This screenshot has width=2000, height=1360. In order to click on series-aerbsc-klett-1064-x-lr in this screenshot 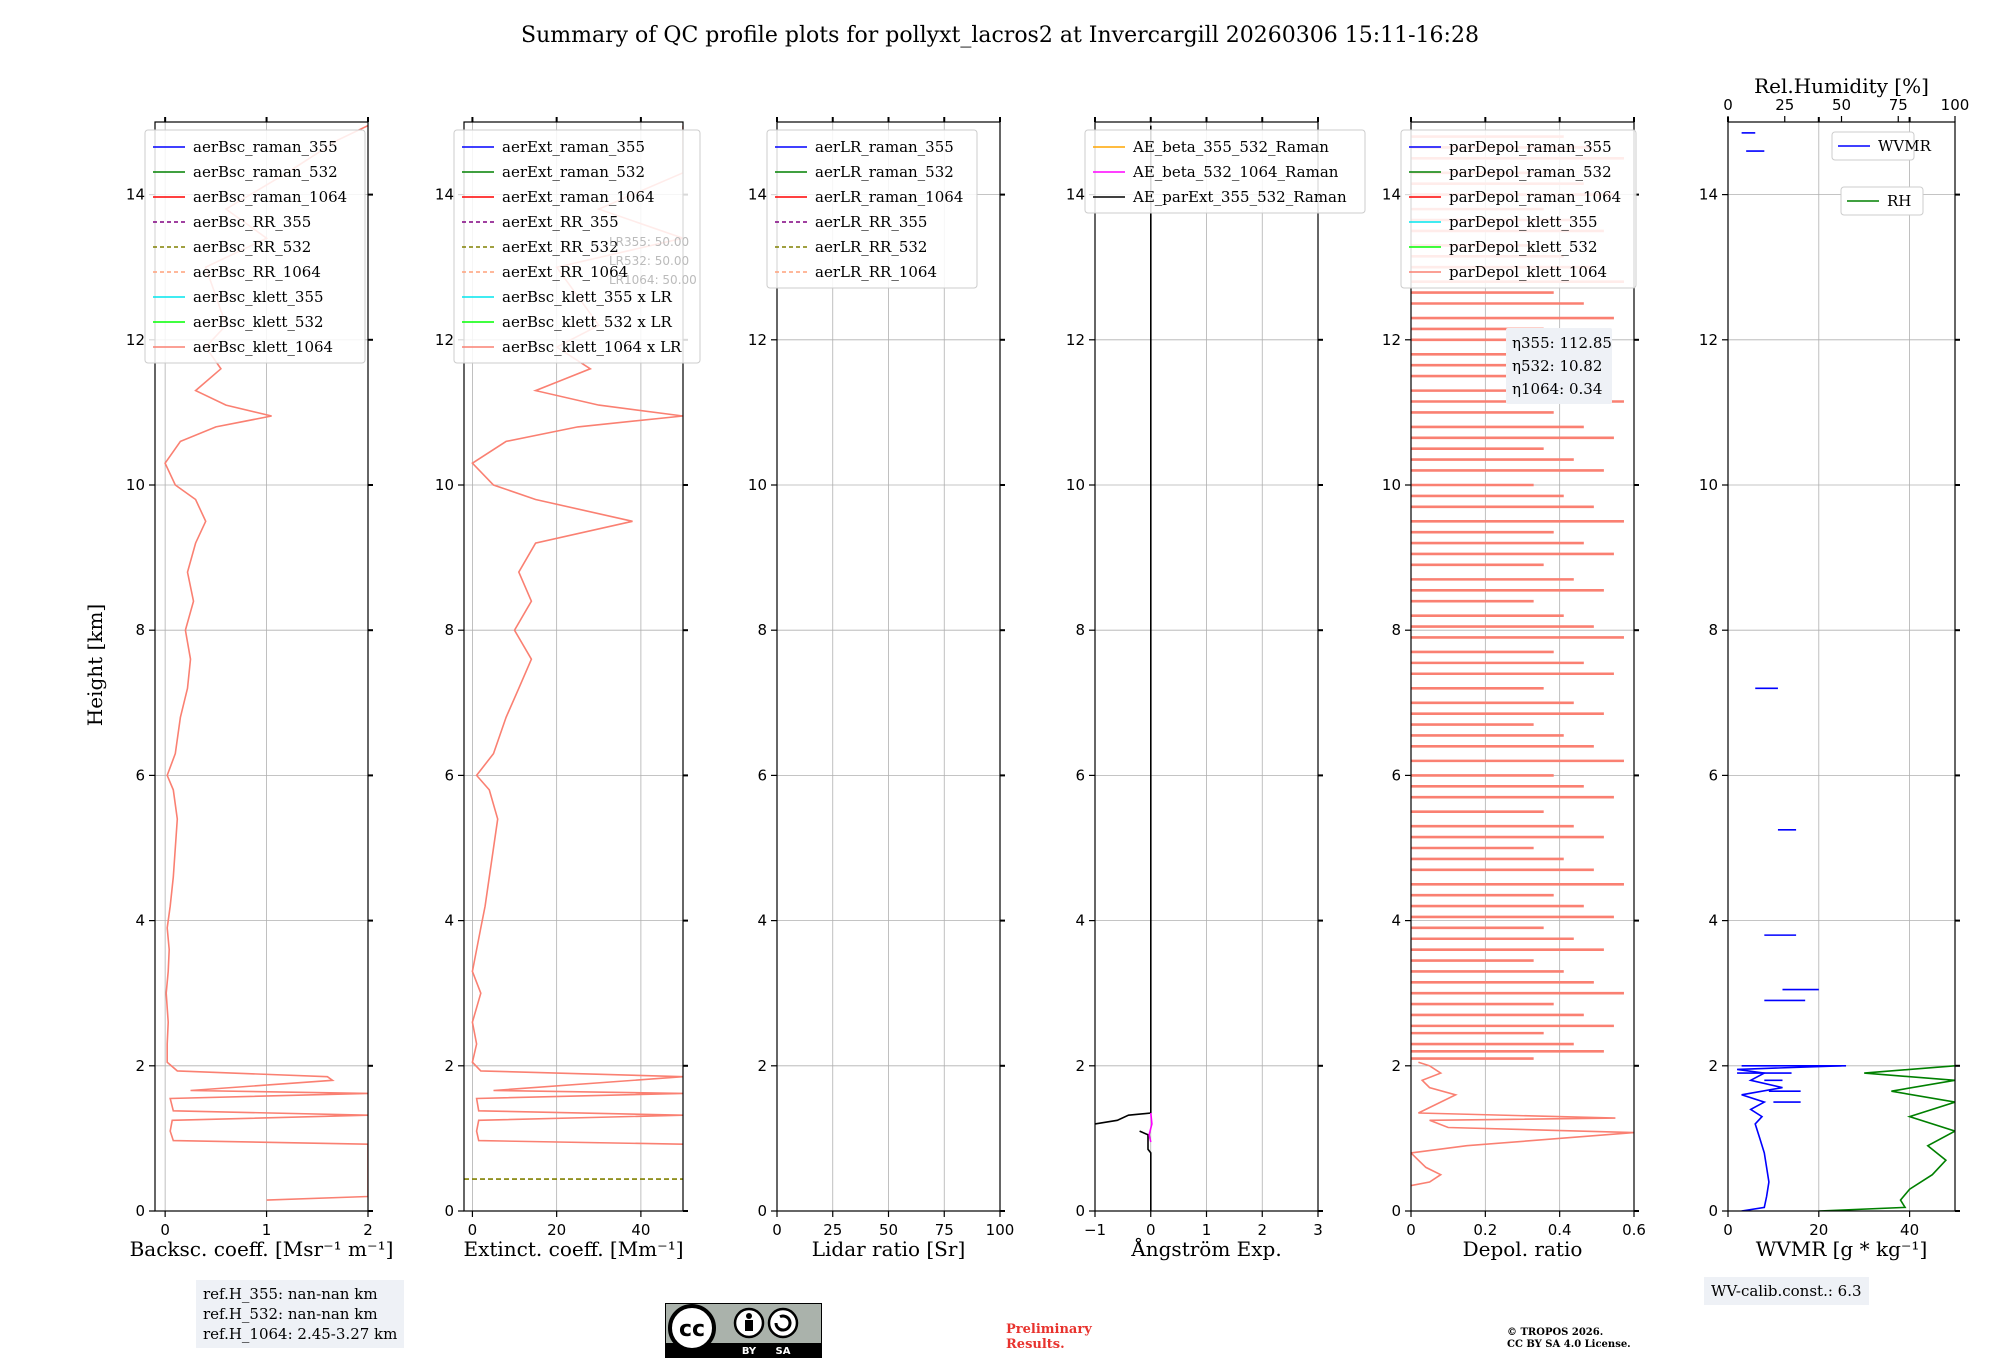, I will do `click(577, 635)`.